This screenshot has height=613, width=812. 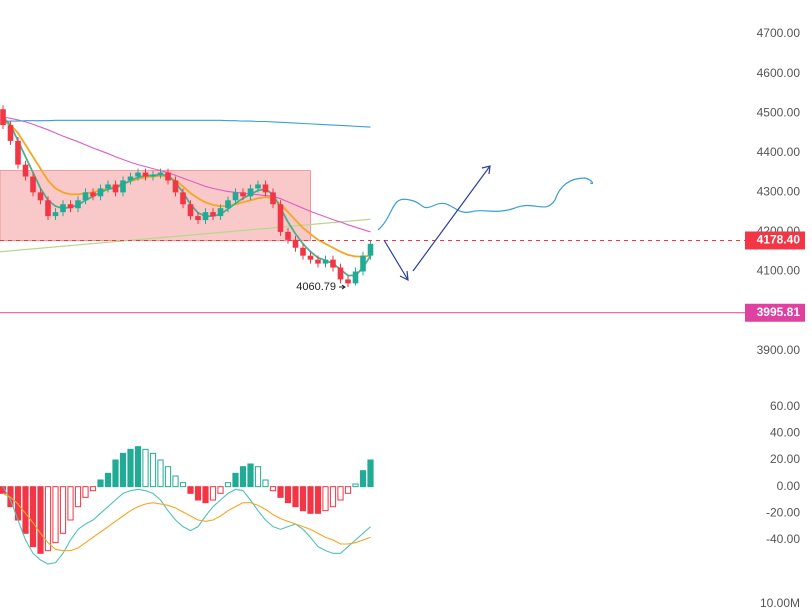 I want to click on y-tick-label: -20.00, so click(x=783, y=513).